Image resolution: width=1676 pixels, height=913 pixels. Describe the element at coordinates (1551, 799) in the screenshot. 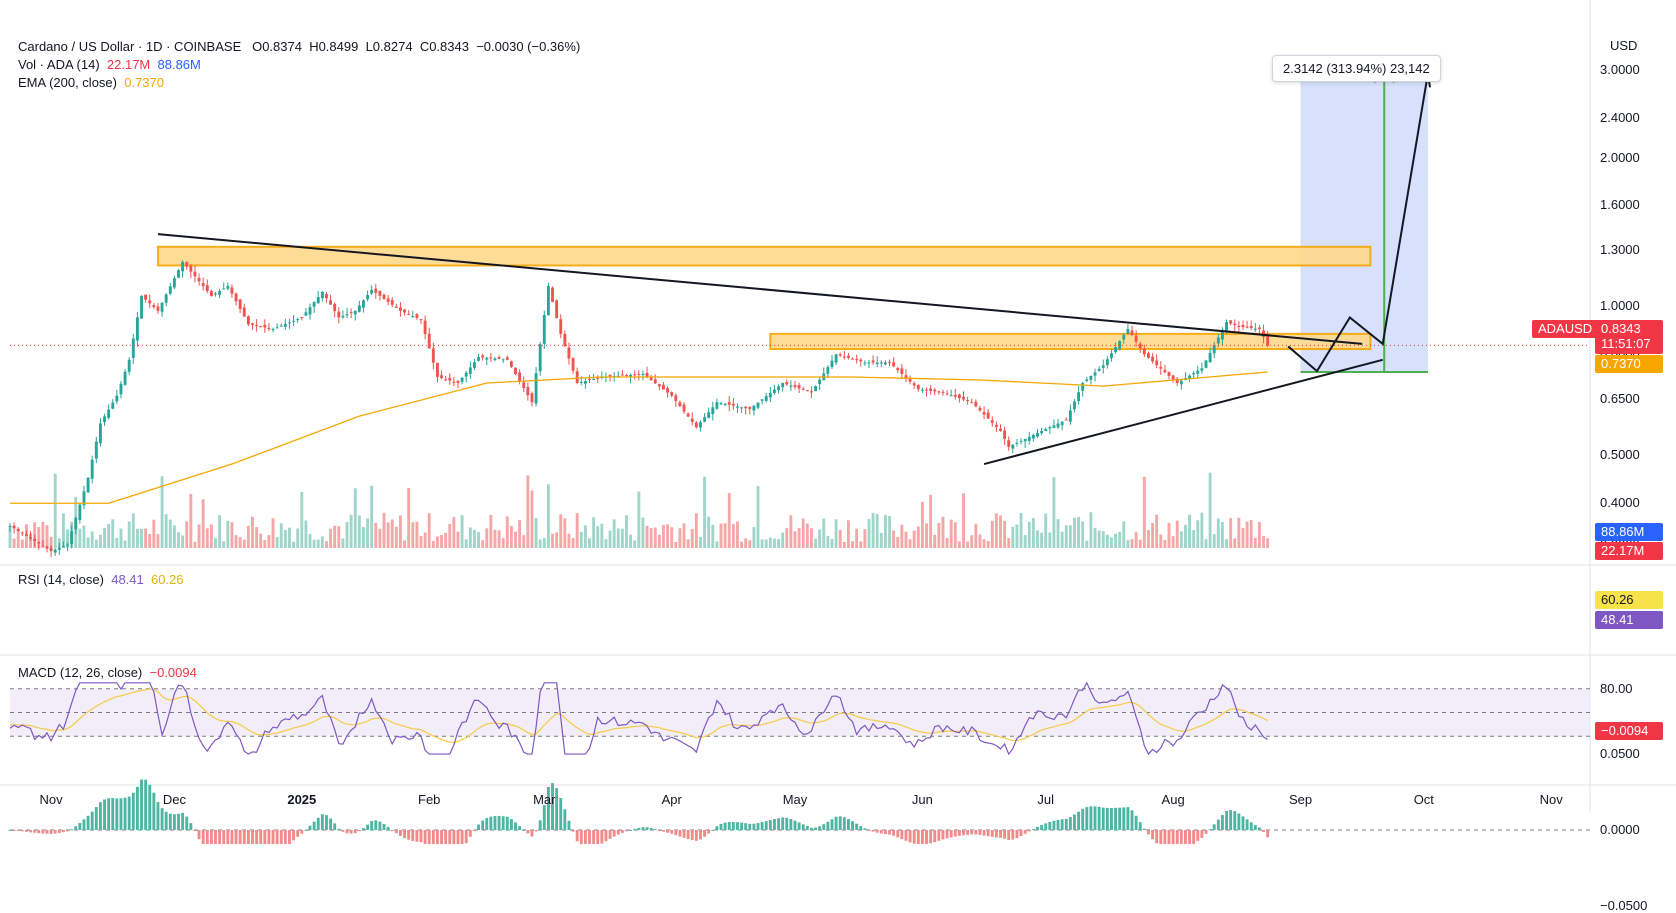

I see `time-axis-tick: Nov` at that location.